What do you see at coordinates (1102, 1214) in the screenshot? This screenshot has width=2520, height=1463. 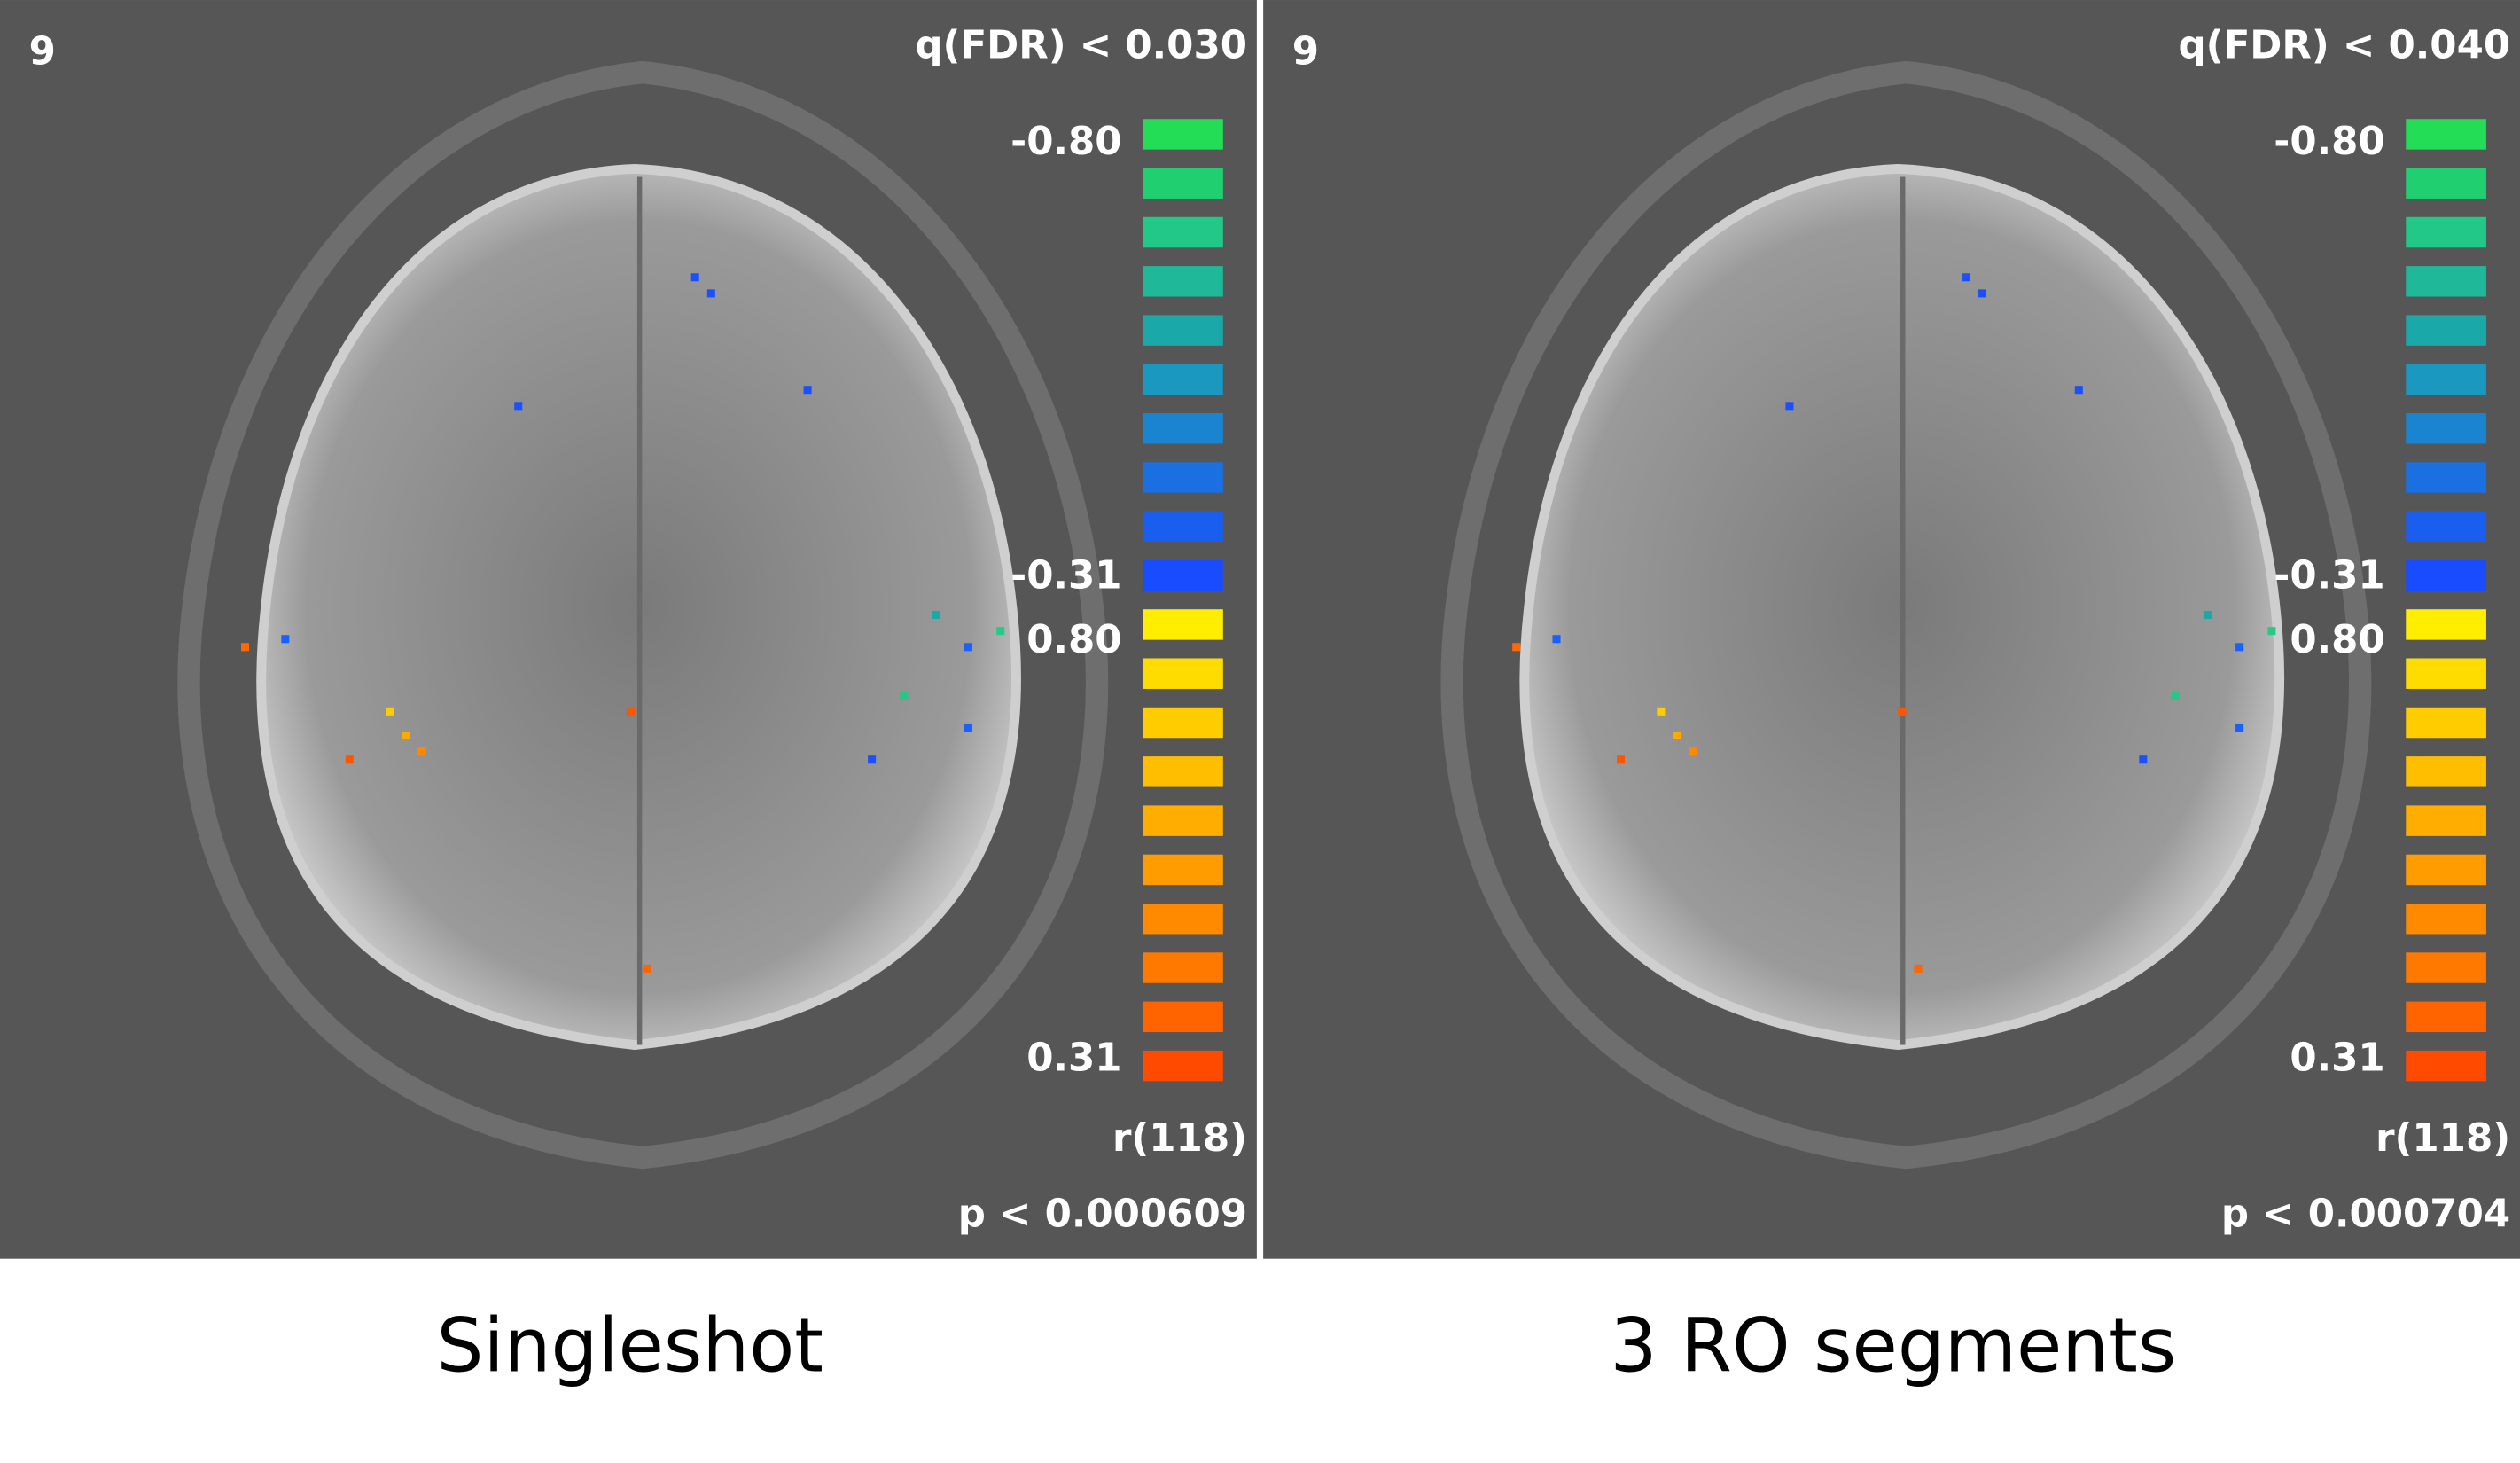 I see `p-threshold: p < 0.000609` at bounding box center [1102, 1214].